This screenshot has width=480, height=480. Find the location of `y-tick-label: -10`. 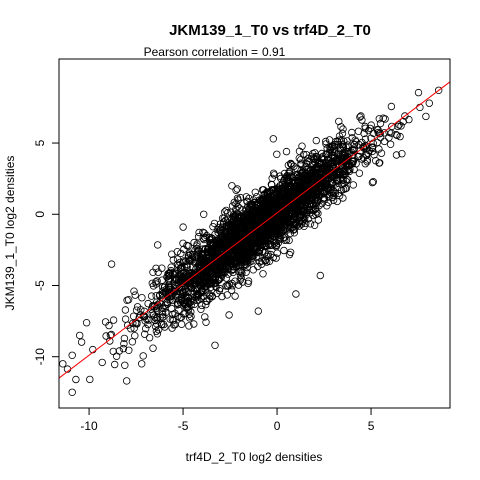

y-tick-label: -10 is located at coordinates (40, 357).